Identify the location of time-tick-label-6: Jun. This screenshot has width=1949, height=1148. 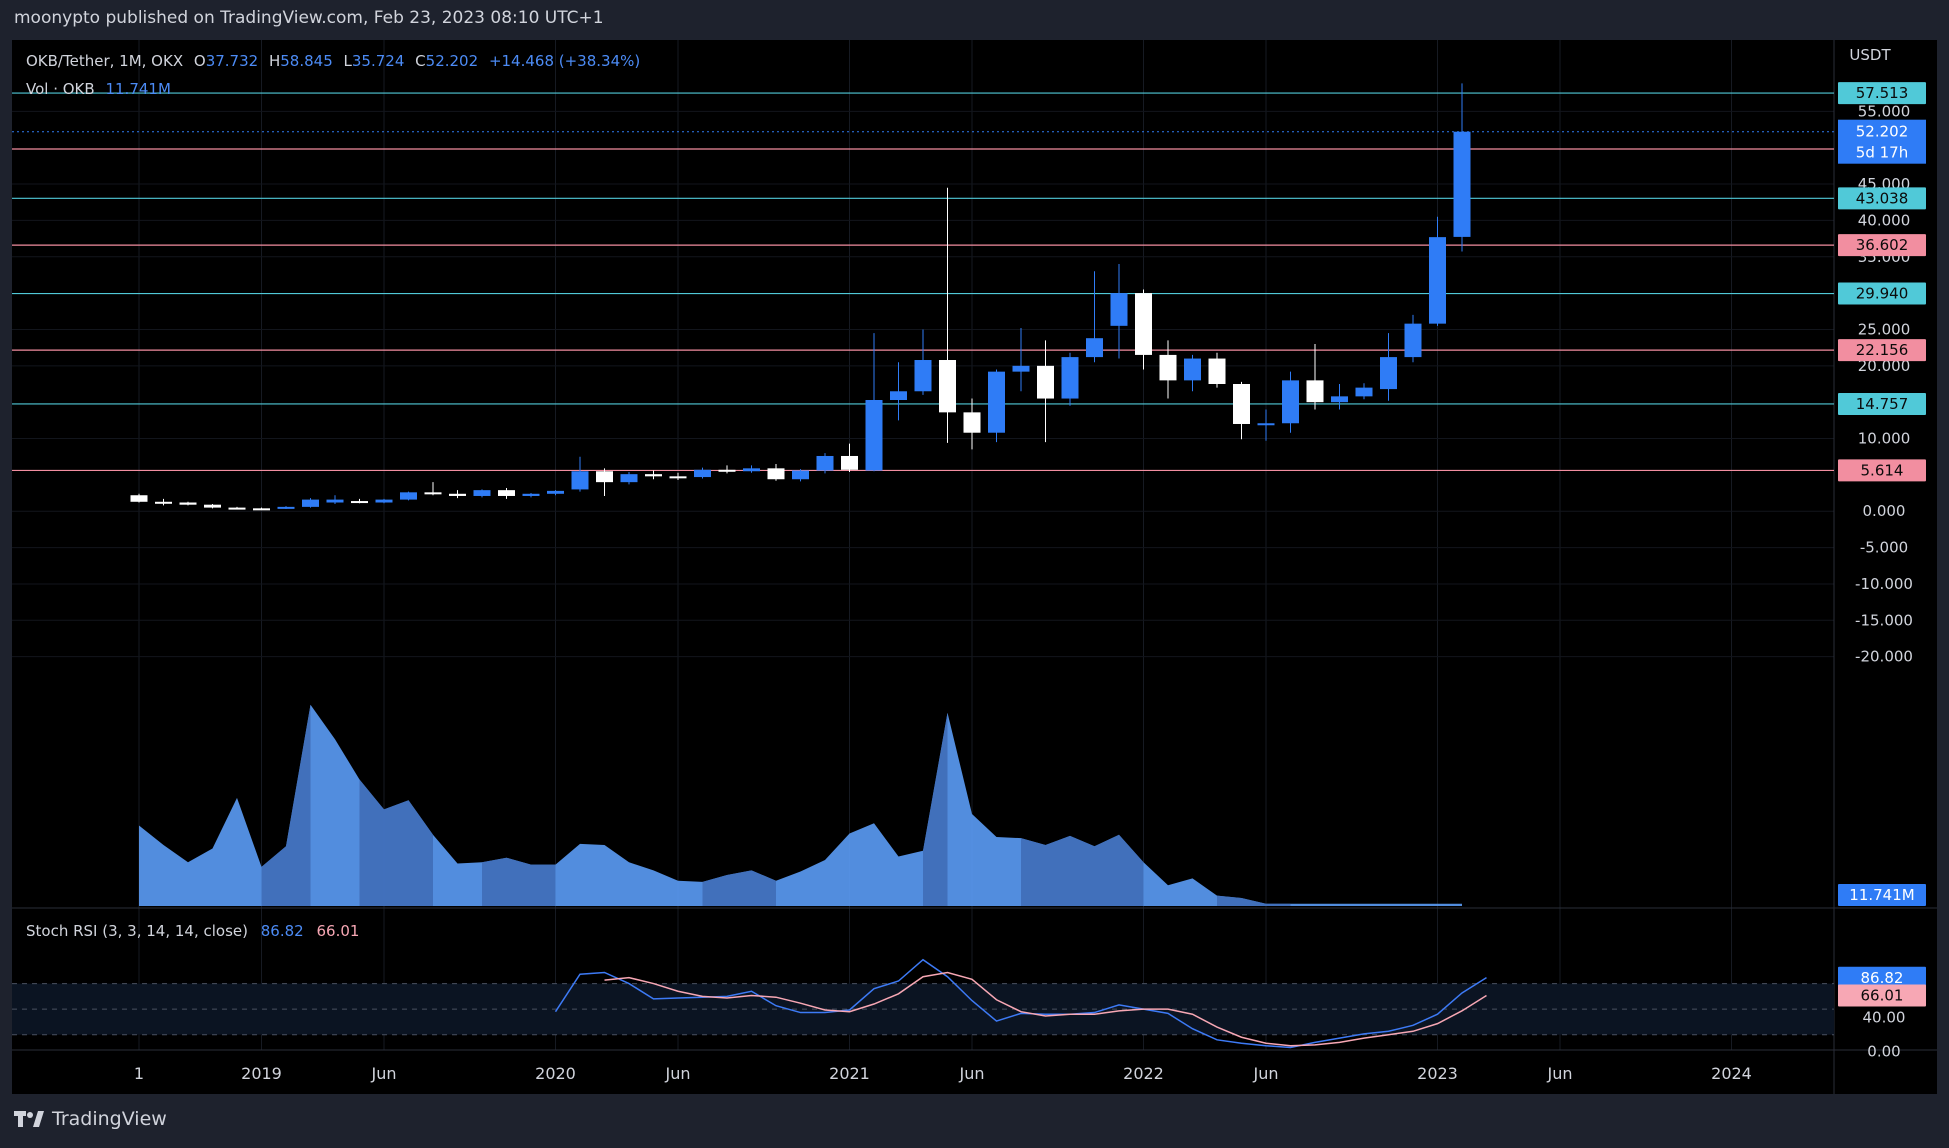
(972, 1073).